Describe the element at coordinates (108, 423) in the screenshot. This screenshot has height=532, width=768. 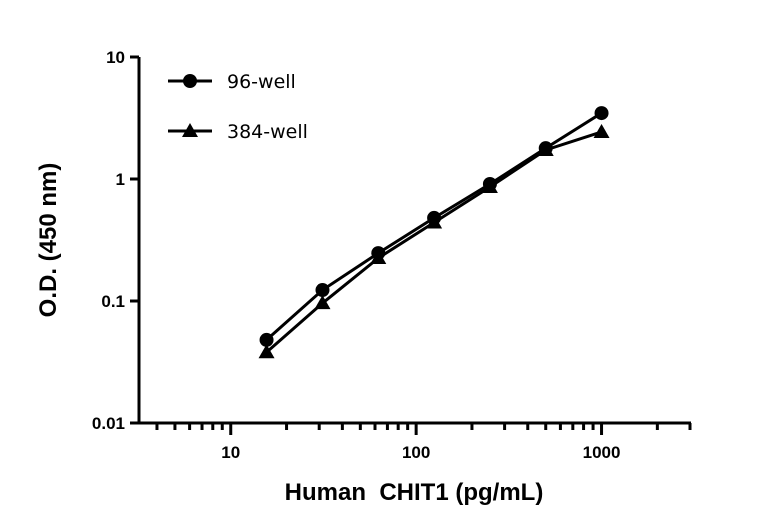
I see `y-tick-label: 0.01` at that location.